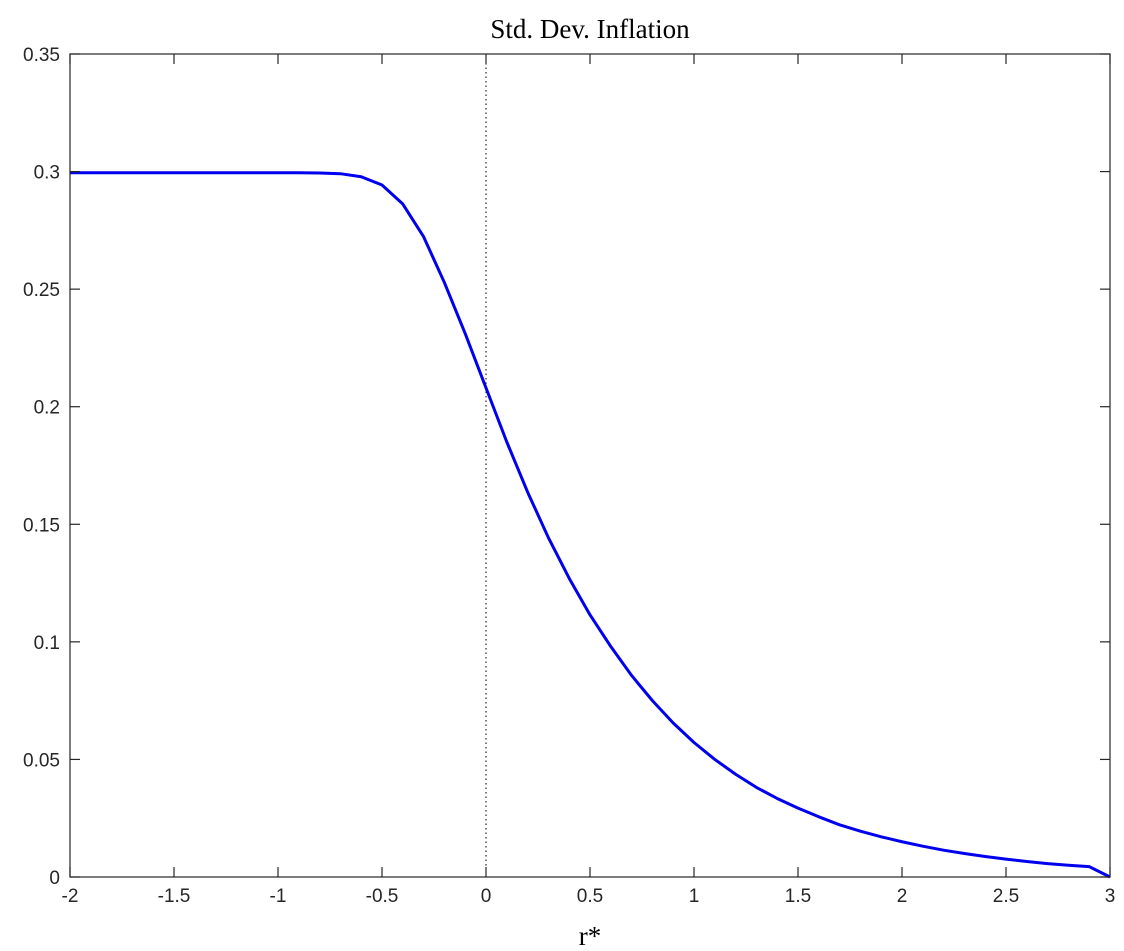 The height and width of the screenshot is (951, 1124). Describe the element at coordinates (798, 896) in the screenshot. I see `x-tick-label: 1.5` at that location.